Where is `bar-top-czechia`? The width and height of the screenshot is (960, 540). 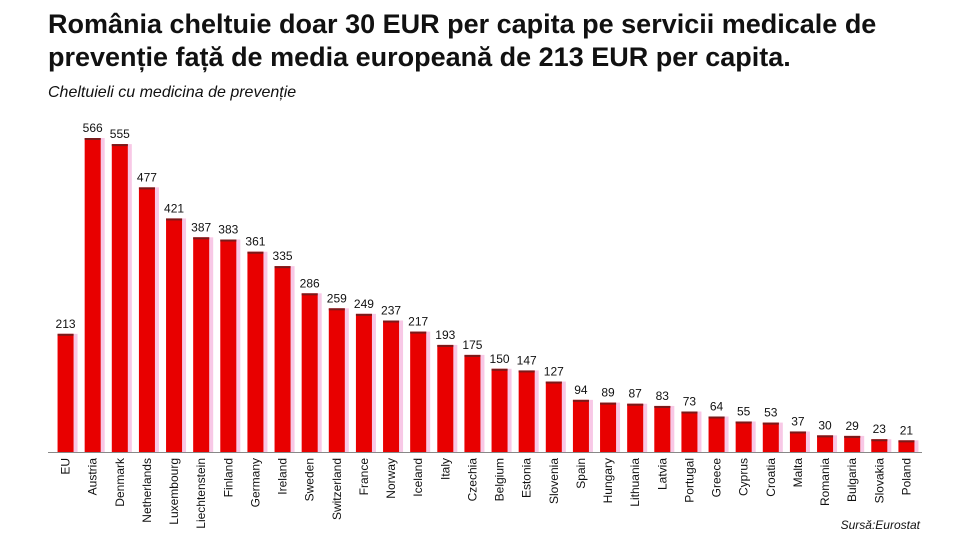 bar-top-czechia is located at coordinates (472, 355).